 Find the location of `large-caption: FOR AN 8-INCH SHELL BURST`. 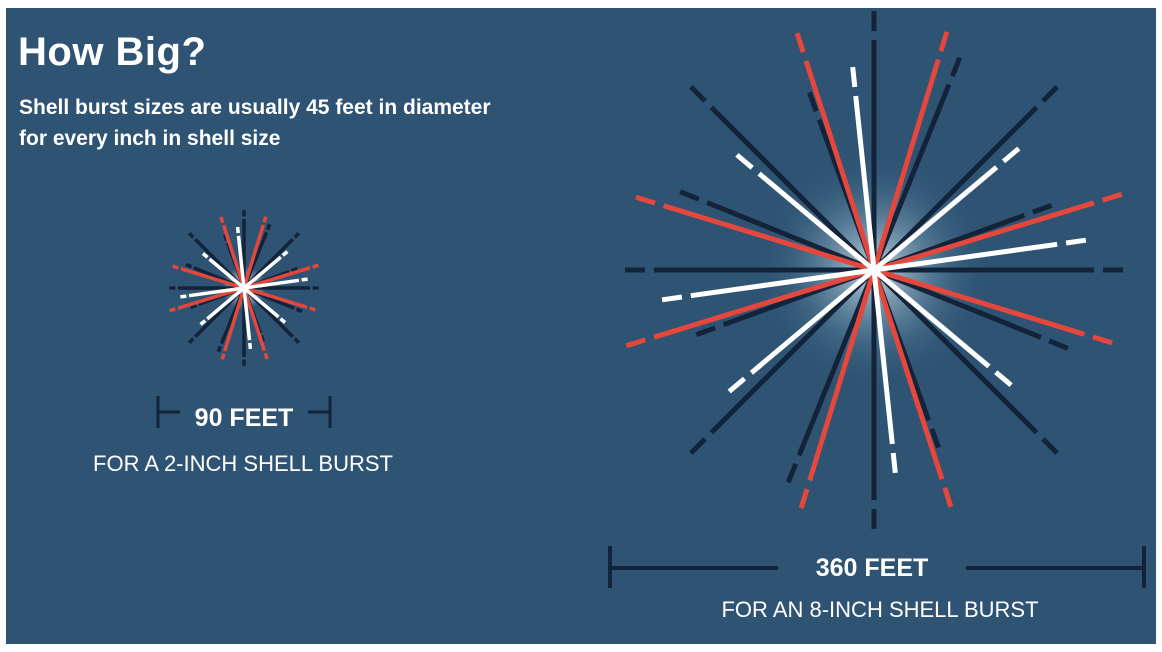

large-caption: FOR AN 8-INCH SHELL BURST is located at coordinates (879, 609).